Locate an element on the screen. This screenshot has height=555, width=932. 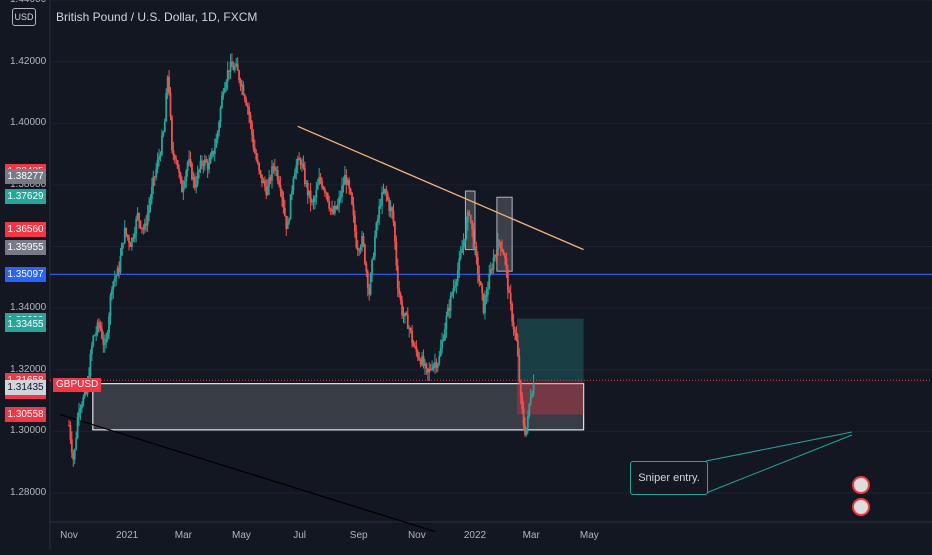
y-tick-label: 1.28000 is located at coordinates (28, 493).